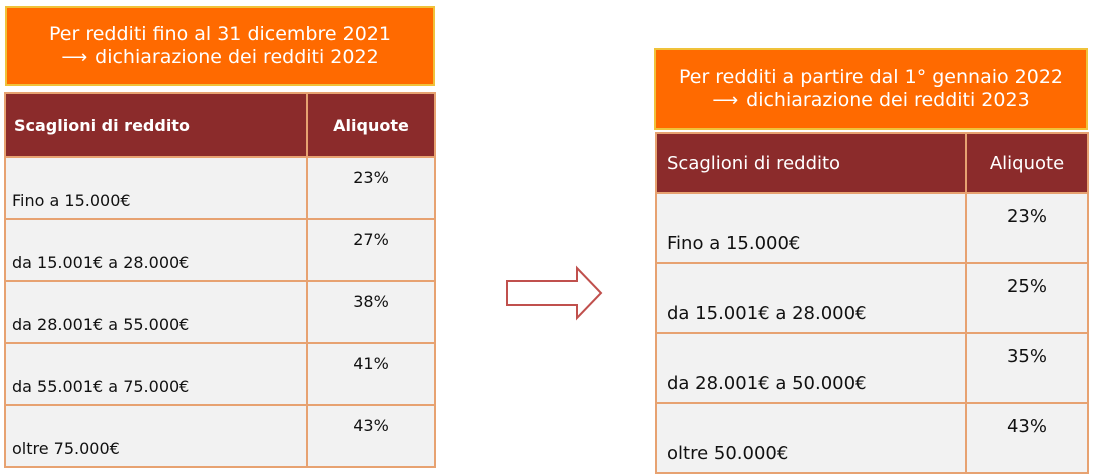 This screenshot has width=1099, height=474. Describe the element at coordinates (811, 438) in the screenshot. I see `bracket-cell: oltre 50.000€` at that location.